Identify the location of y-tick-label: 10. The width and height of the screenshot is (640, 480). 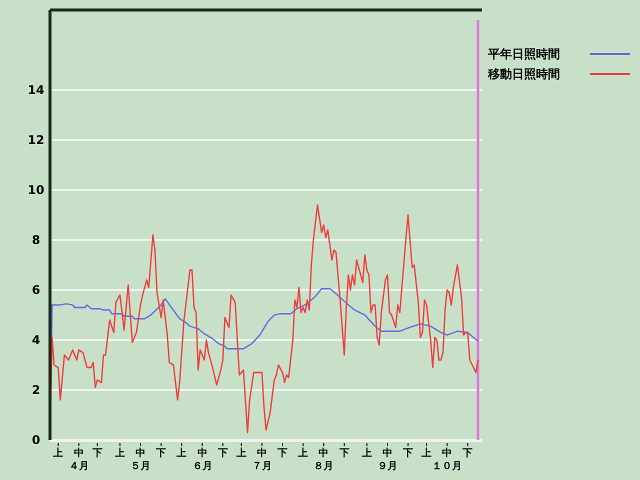
(36, 190).